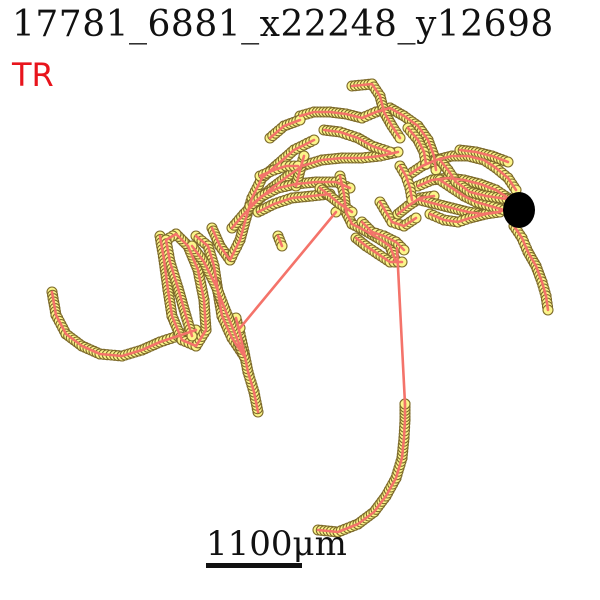 Image resolution: width=600 pixels, height=600 pixels. What do you see at coordinates (519, 210) in the screenshot?
I see `black-disc-icon` at bounding box center [519, 210].